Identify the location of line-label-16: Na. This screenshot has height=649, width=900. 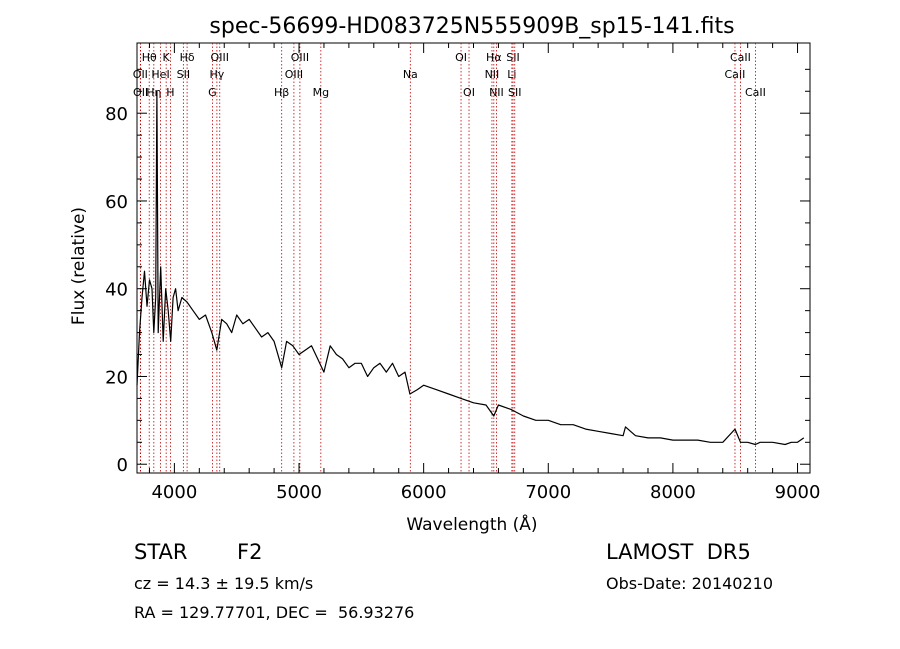
(410, 74).